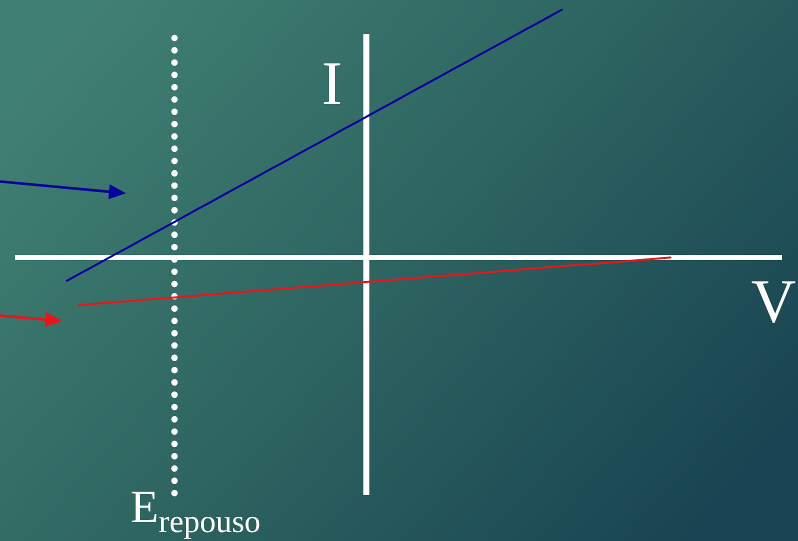 This screenshot has width=798, height=541. Describe the element at coordinates (195, 510) in the screenshot. I see `text: E$_{repouso}$` at that location.